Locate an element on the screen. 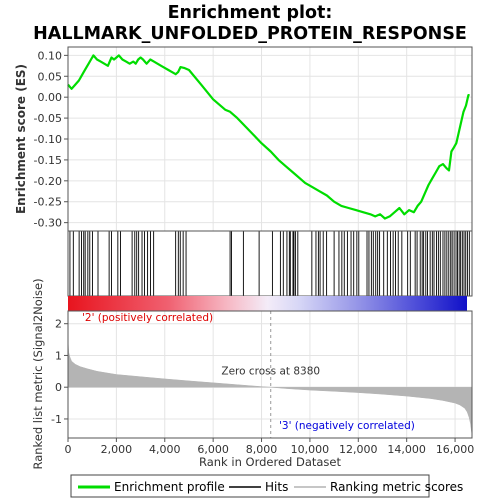 The width and height of the screenshot is (500, 500). es-y-tick-label: -0.15 is located at coordinates (48, 160).